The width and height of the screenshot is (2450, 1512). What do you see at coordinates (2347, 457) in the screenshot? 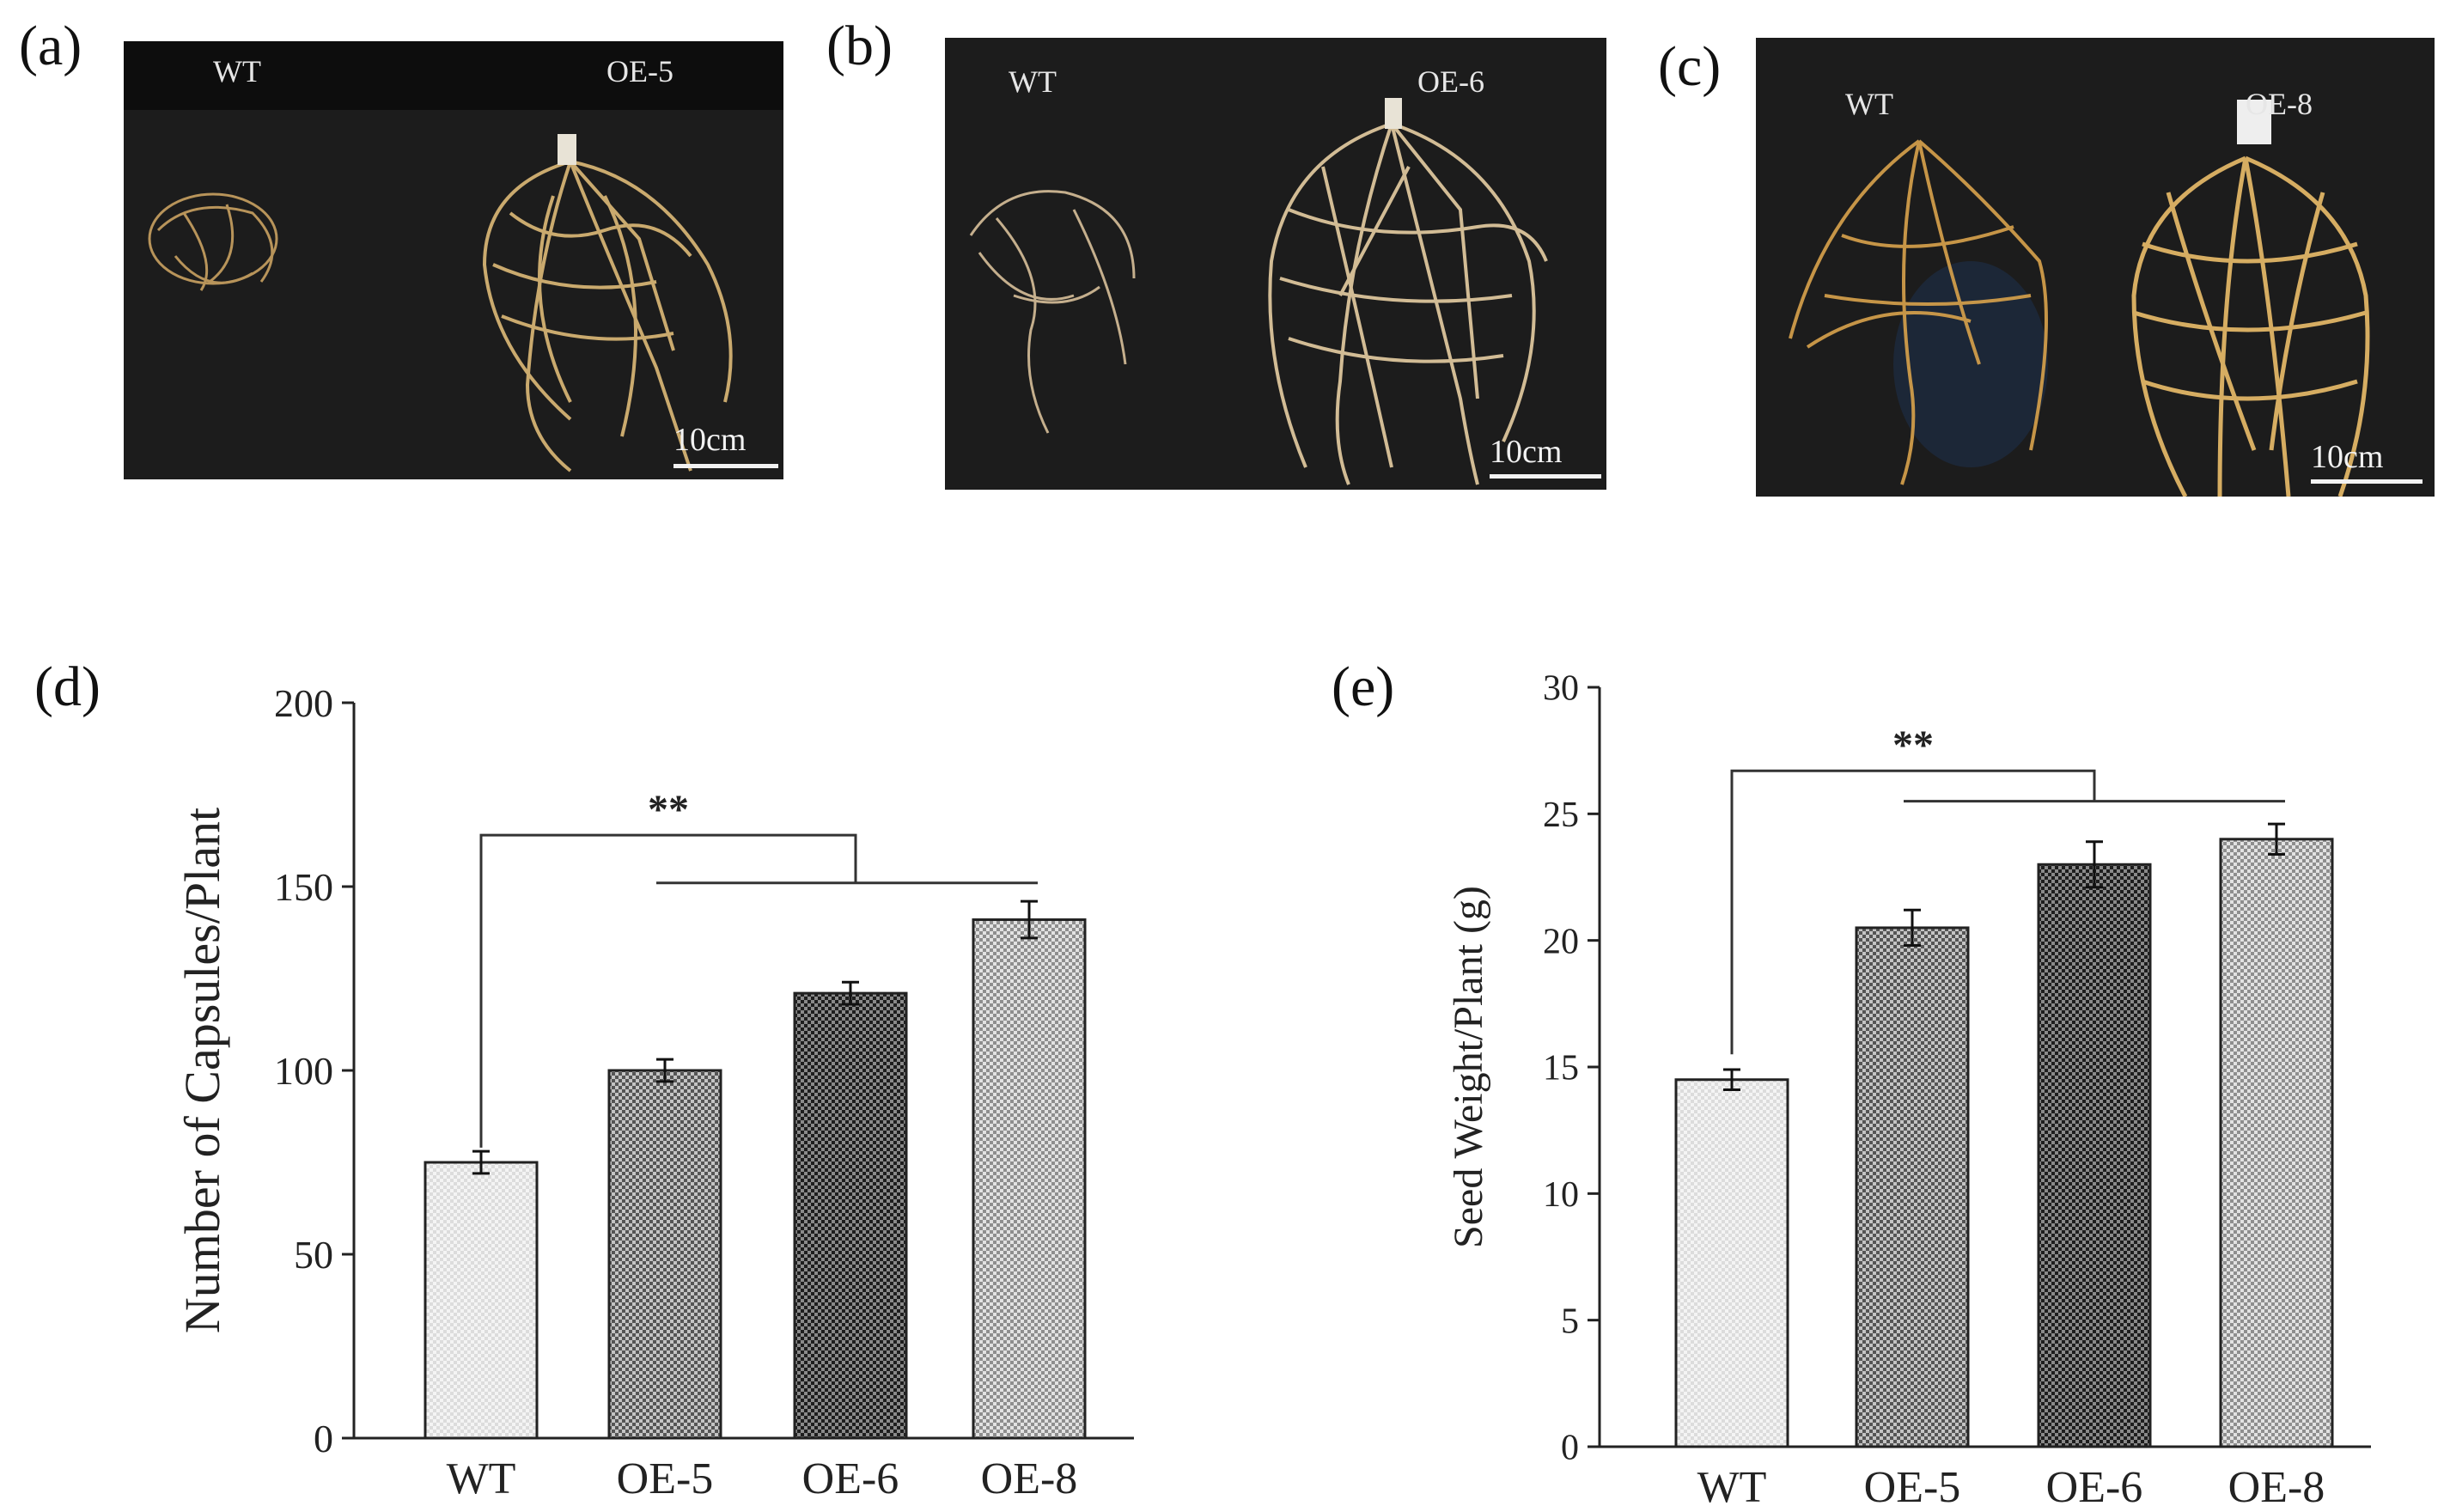
I see `photo-c-scale-label: 10cm` at bounding box center [2347, 457].